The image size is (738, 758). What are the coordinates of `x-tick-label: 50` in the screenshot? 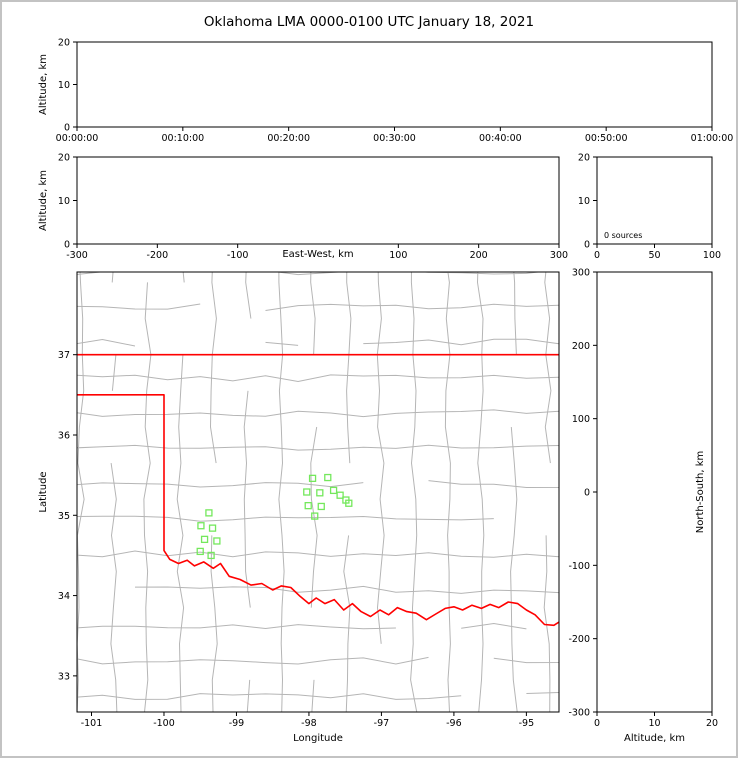 It's located at (654, 255).